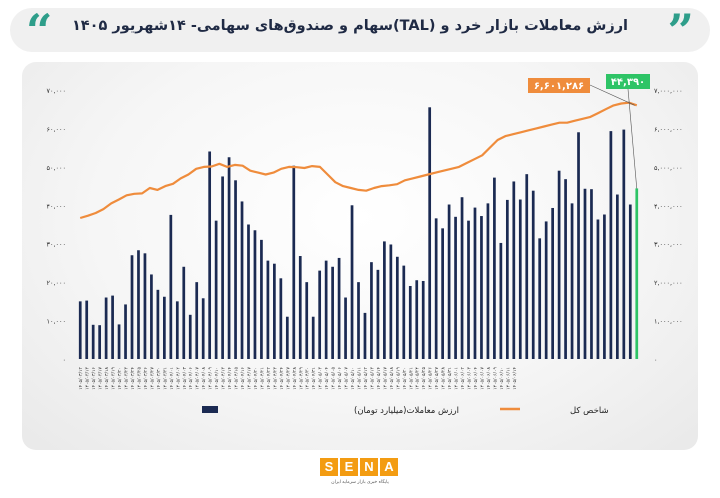 Image resolution: width=720 pixels, height=498 pixels. Describe the element at coordinates (211, 377) in the screenshot. I see `x-axis-tick-label: ۱۴۰۵/۰۴/۰۹` at that location.